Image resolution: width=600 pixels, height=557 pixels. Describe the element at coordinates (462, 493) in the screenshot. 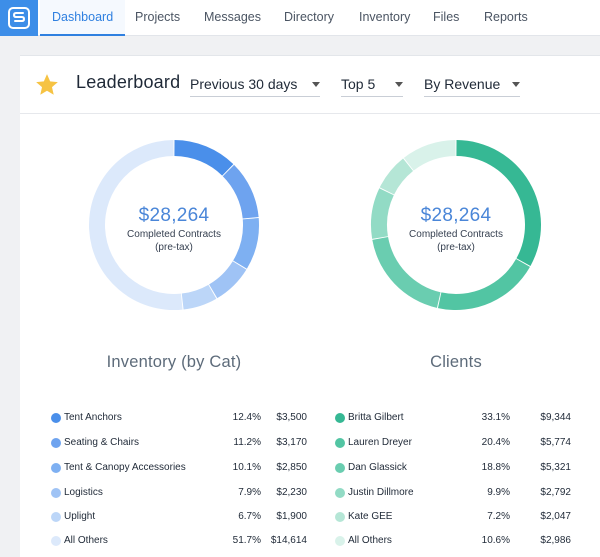

I see `list-item: Justin Dillmore 9.9% $2,792` at that location.